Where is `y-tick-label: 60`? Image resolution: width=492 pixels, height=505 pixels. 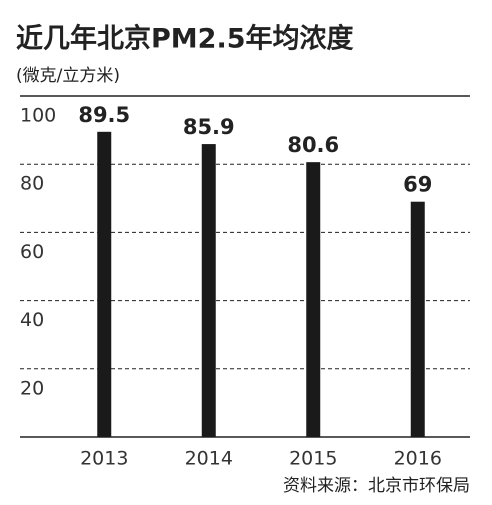
y-tick-label: 60 is located at coordinates (32, 252).